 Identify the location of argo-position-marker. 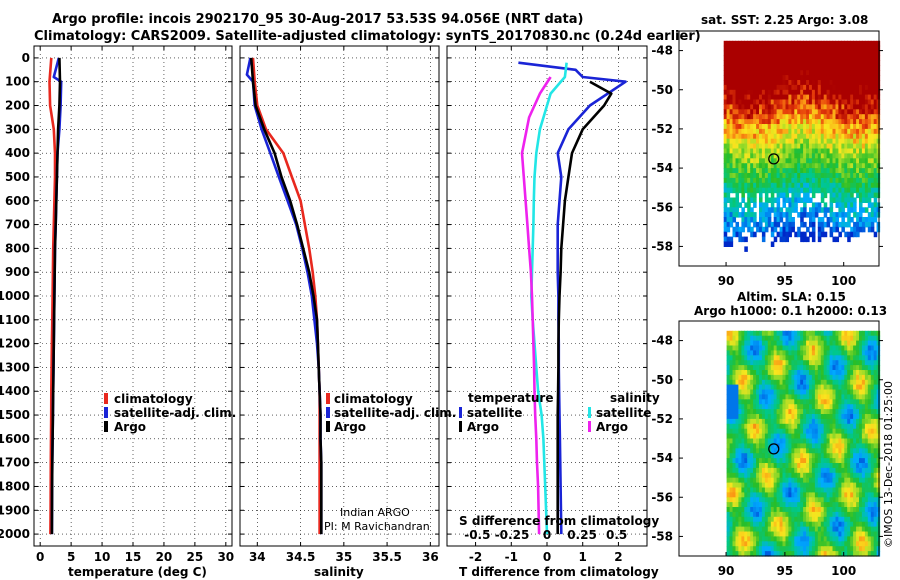
(774, 449).